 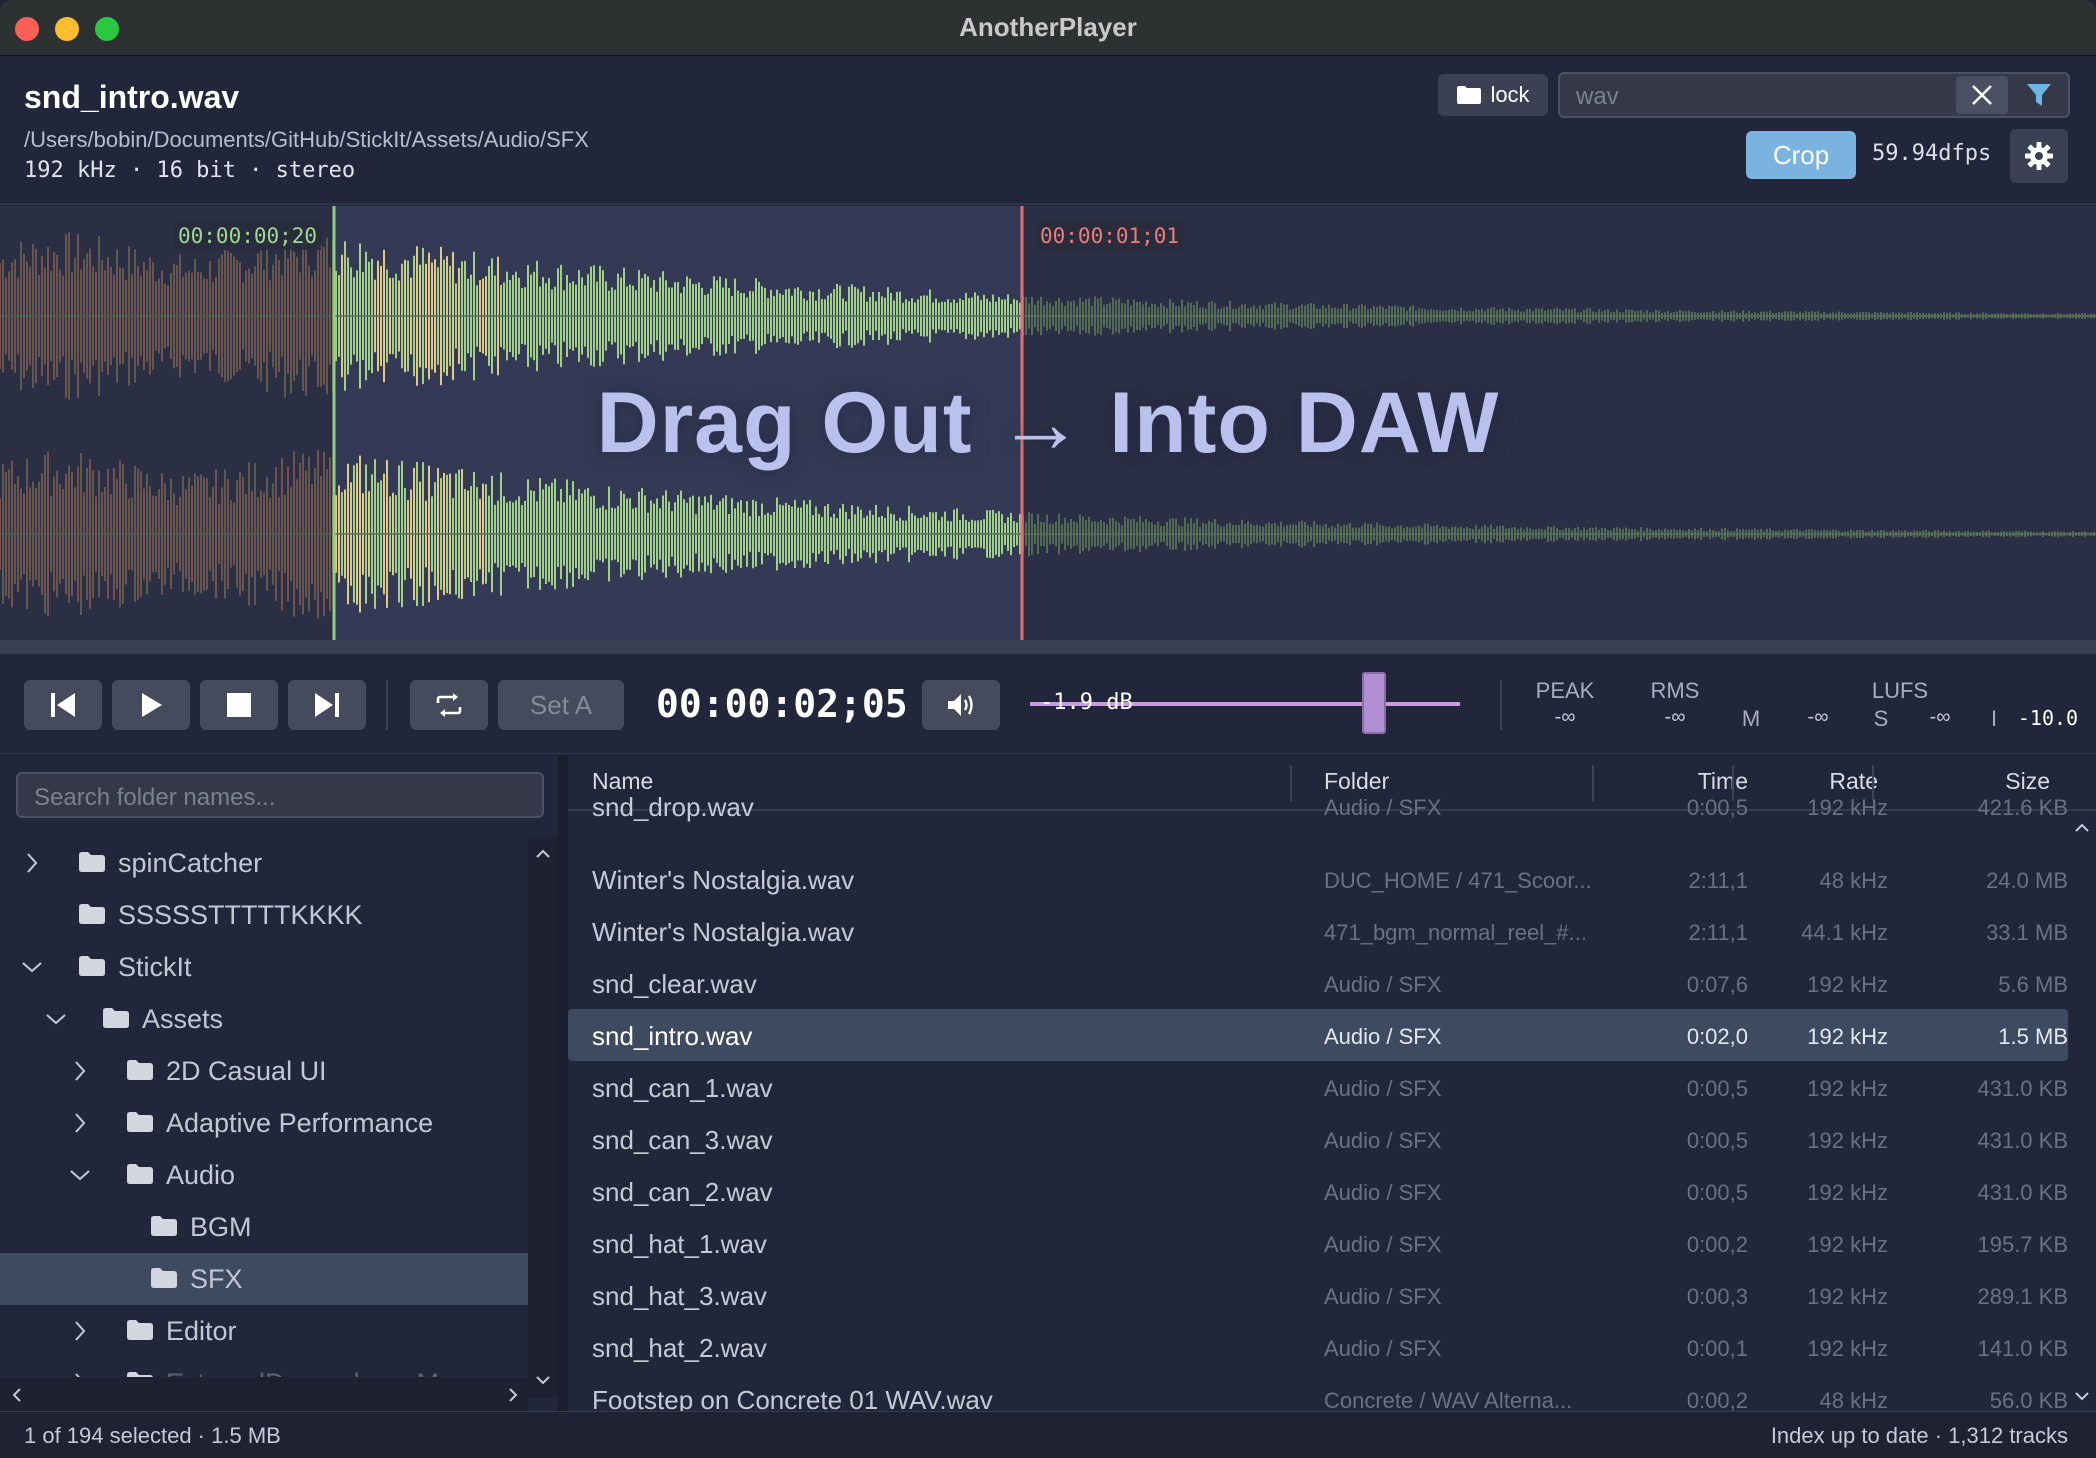 I want to click on cell-time: 0:00,1, so click(x=1717, y=1348).